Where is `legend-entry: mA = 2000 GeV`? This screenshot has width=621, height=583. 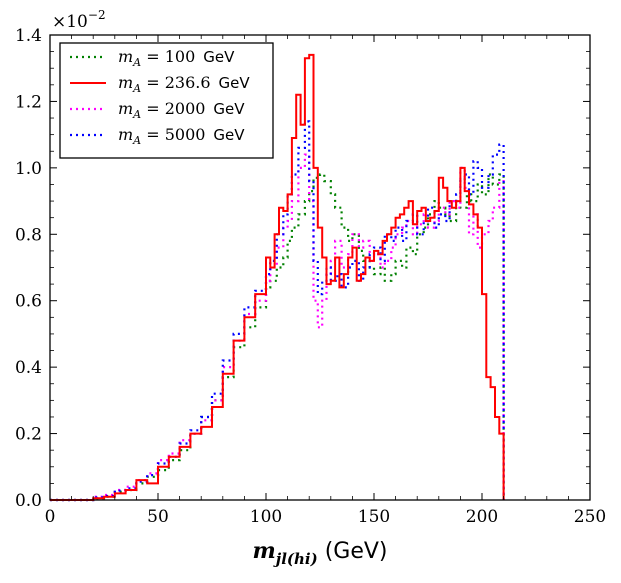
legend-entry: mA = 2000 GeV is located at coordinates (181, 110).